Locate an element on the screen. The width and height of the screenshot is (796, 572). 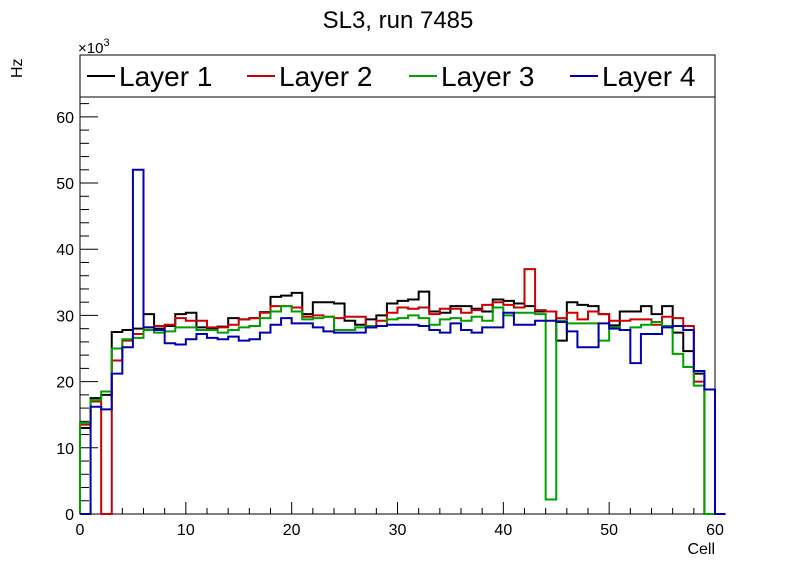
y-tick-label: 30 is located at coordinates (65, 316).